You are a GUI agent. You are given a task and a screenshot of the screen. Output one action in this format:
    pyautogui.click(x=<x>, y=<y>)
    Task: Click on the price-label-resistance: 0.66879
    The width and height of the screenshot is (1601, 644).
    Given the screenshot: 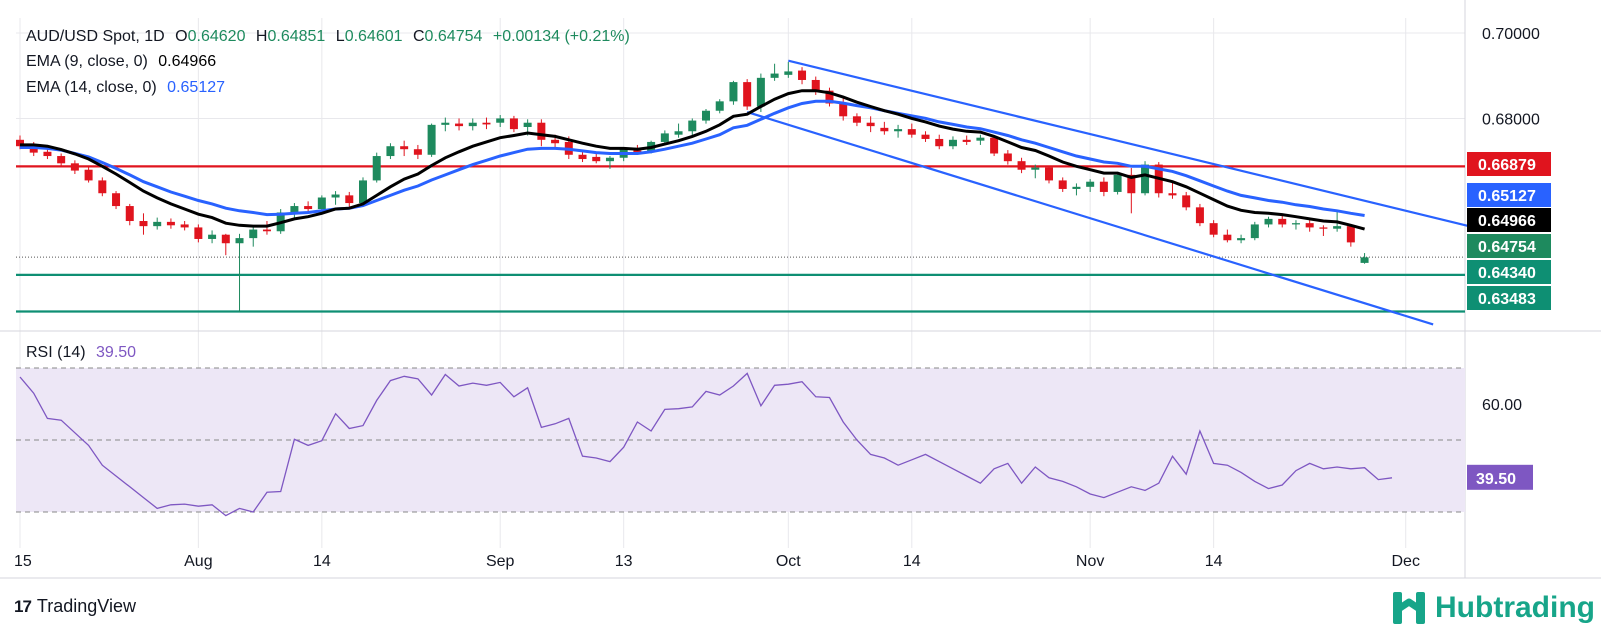 What is the action you would take?
    pyautogui.click(x=1509, y=164)
    